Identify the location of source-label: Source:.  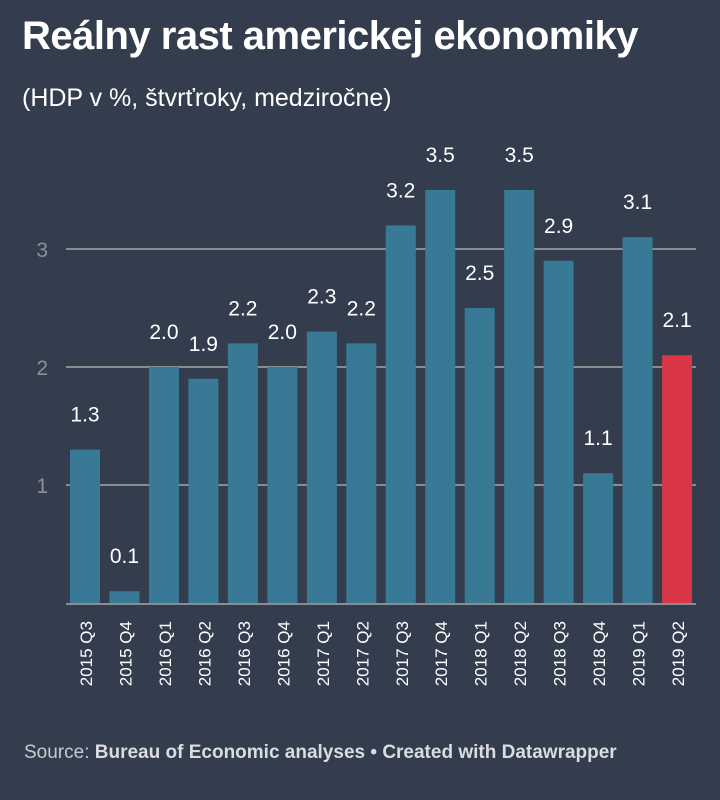
(57, 752).